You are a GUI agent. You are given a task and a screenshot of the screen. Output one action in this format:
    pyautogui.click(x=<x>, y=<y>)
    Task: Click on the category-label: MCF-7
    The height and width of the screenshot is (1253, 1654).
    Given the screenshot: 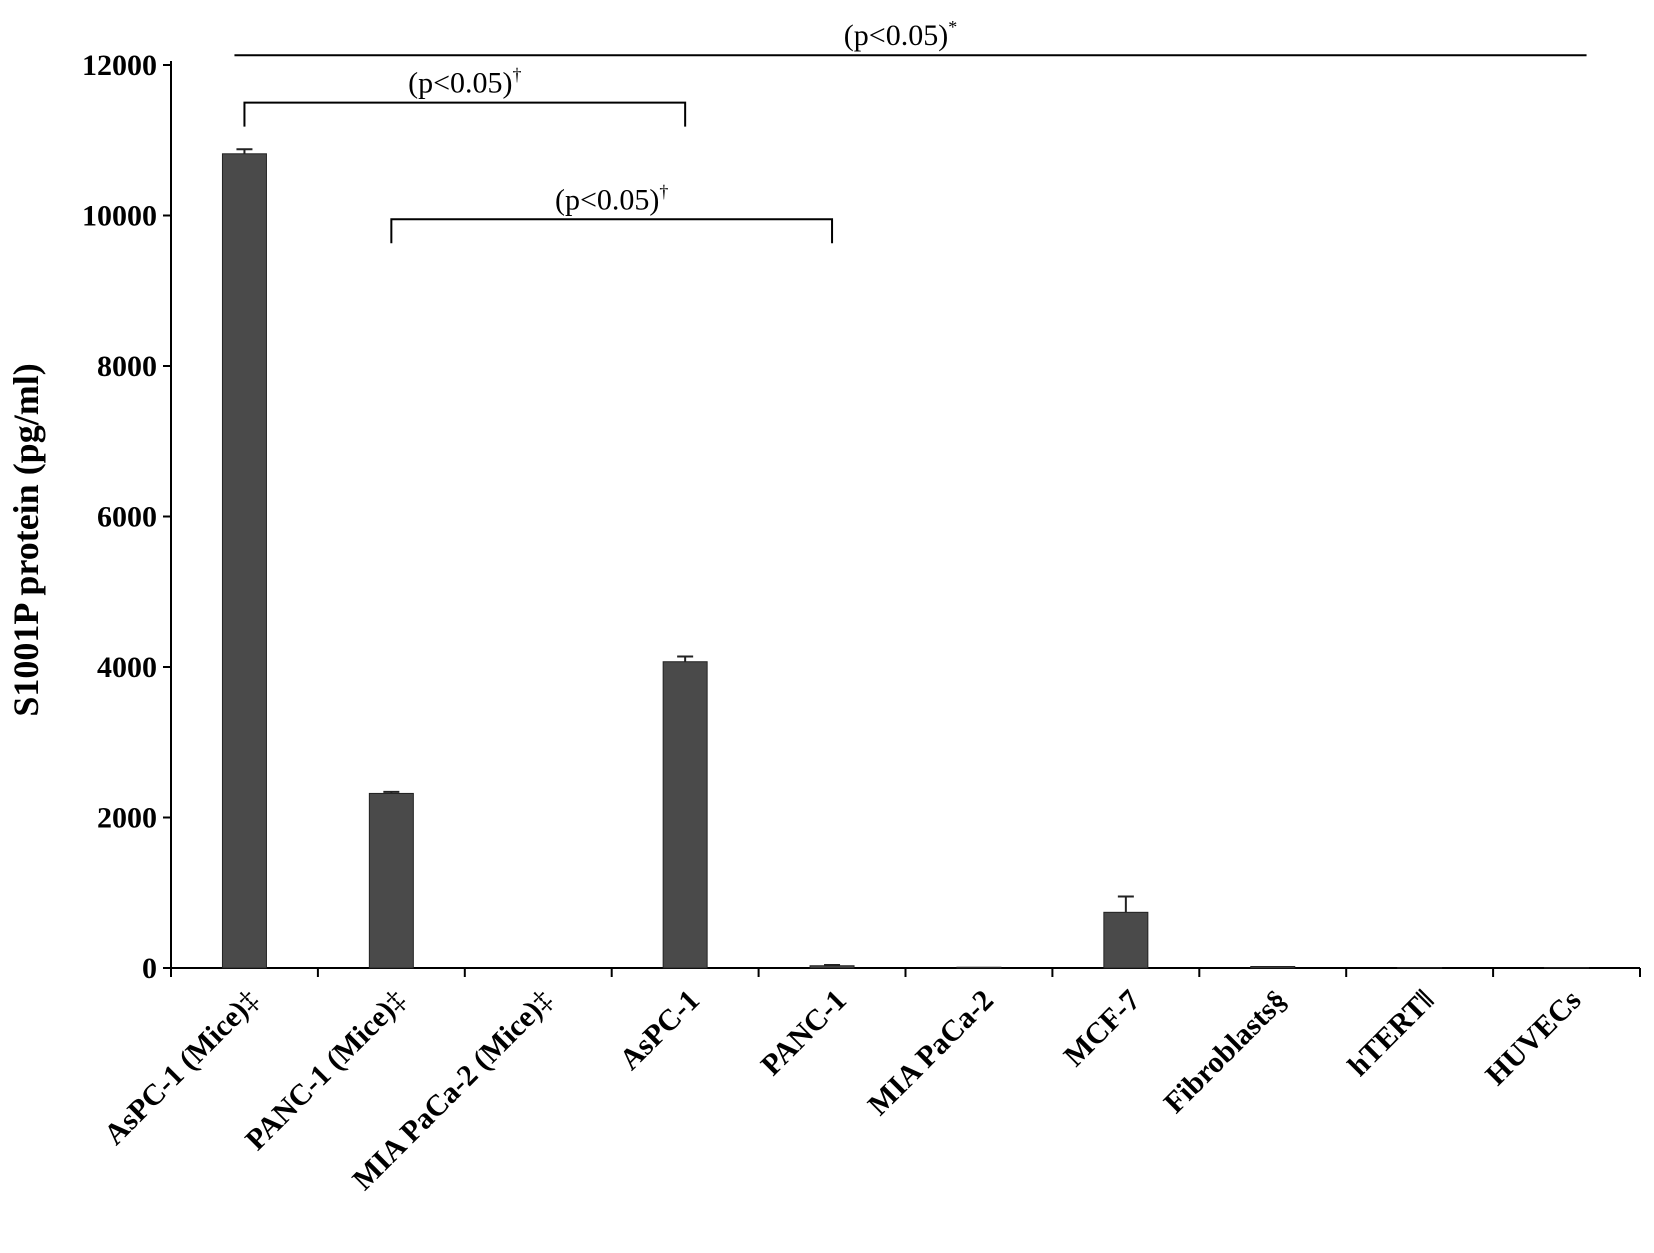 What is the action you would take?
    pyautogui.click(x=1101, y=1028)
    